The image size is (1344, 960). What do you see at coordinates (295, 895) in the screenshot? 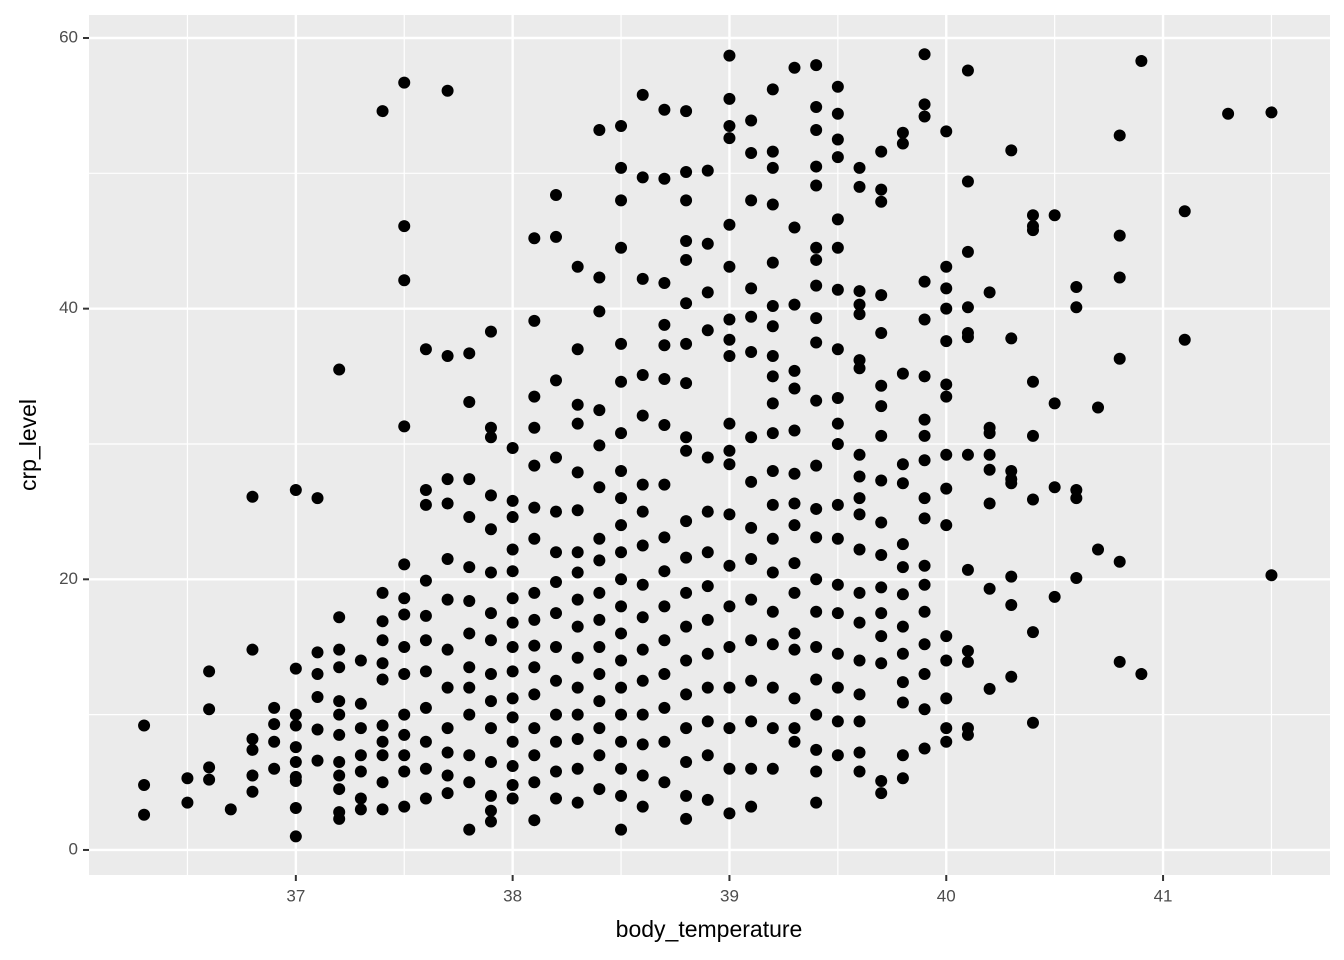
I see `x-tick-label: 37` at bounding box center [295, 895].